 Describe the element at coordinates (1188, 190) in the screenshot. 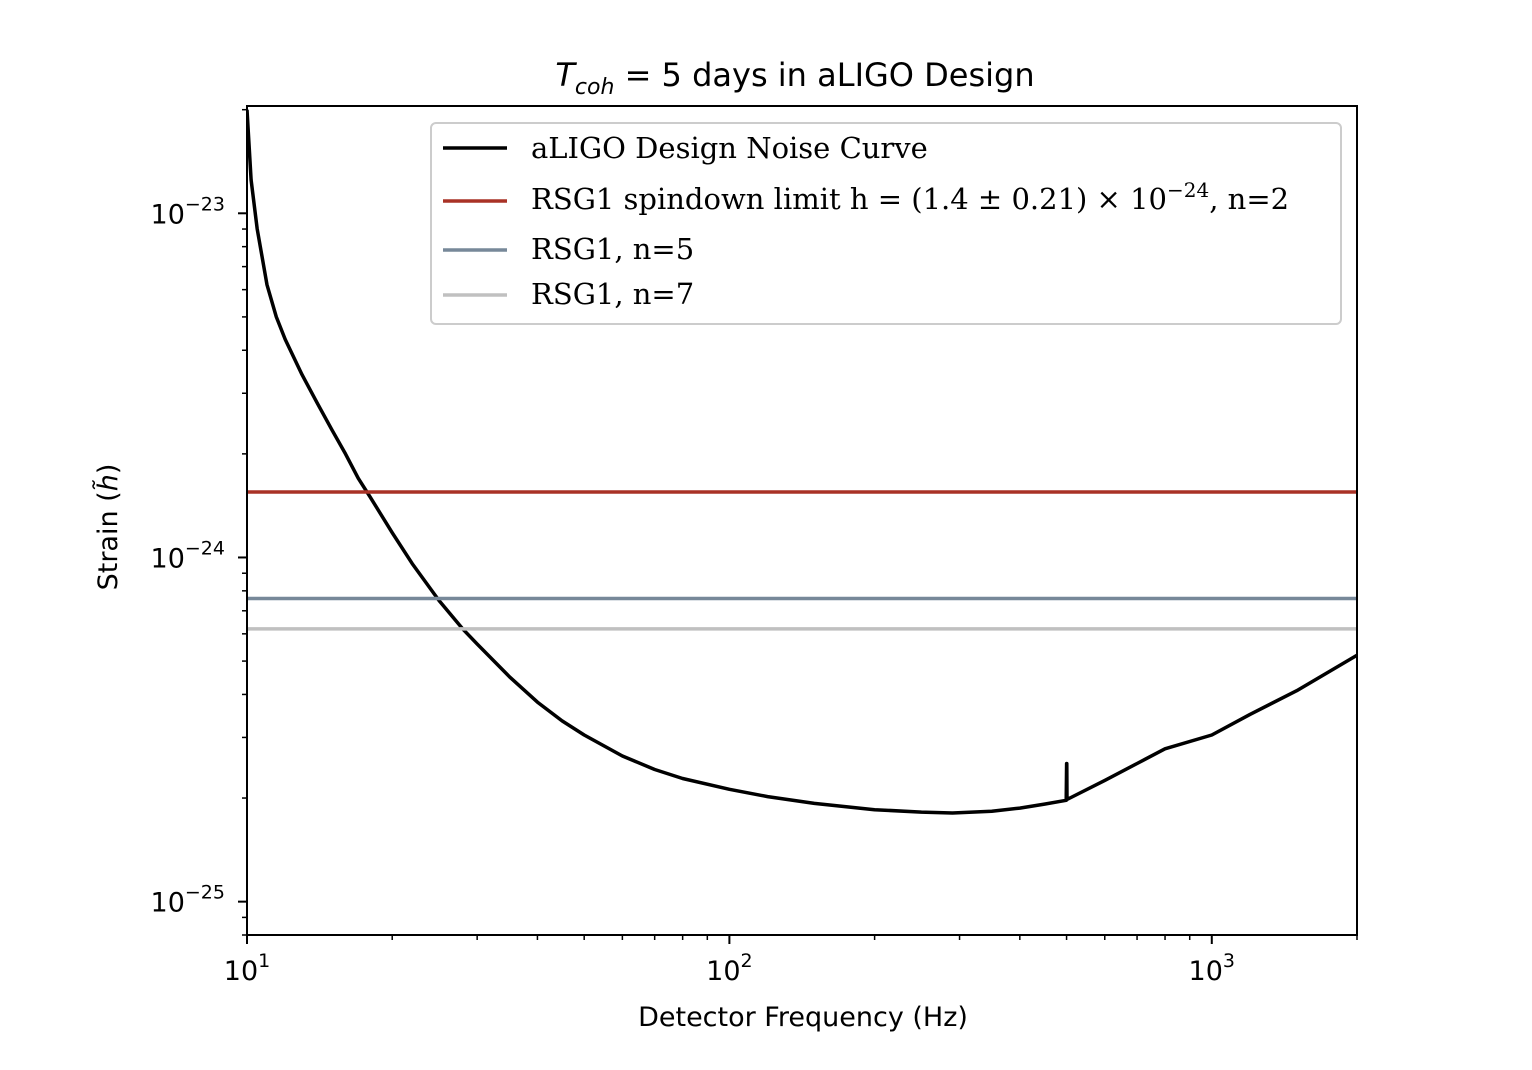

I see `legend-label-rsg1-n2-exp: −24` at that location.